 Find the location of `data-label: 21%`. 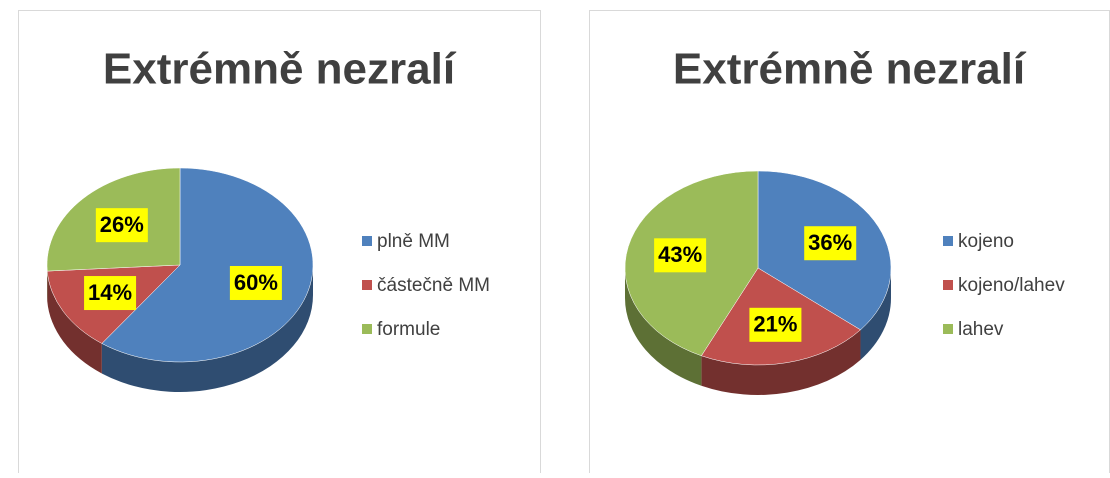

data-label: 21% is located at coordinates (775, 324).